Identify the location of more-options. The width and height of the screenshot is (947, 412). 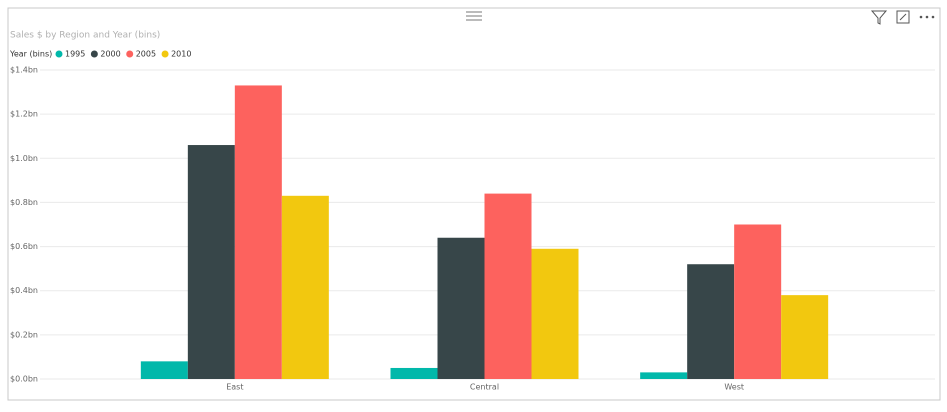
(927, 17).